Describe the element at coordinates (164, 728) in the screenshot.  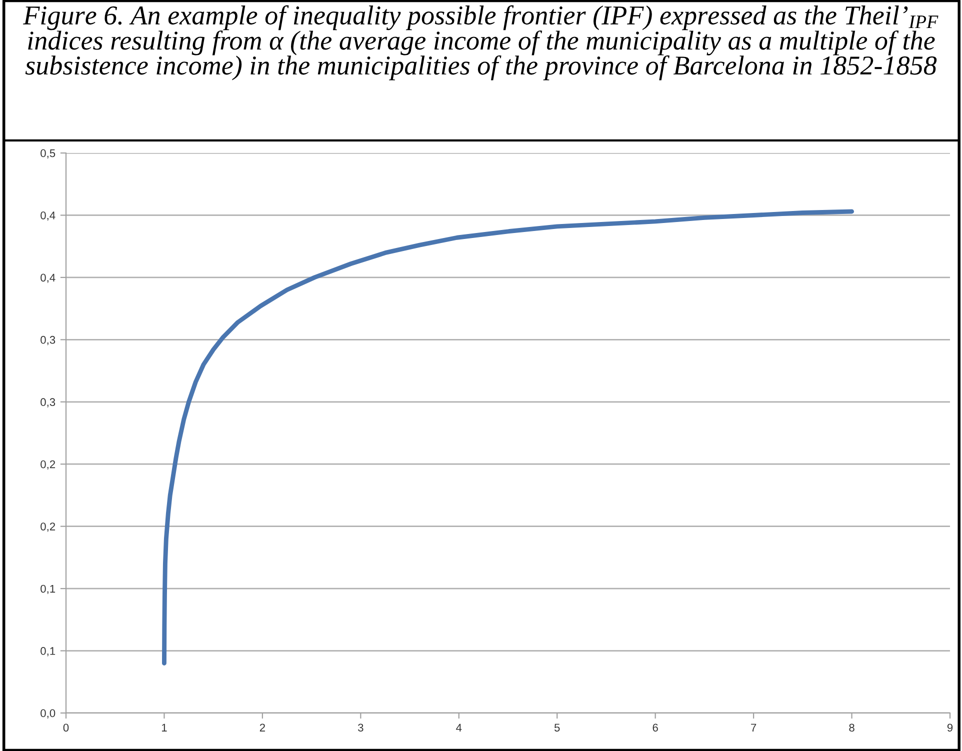
I see `x-tick-label: 1` at that location.